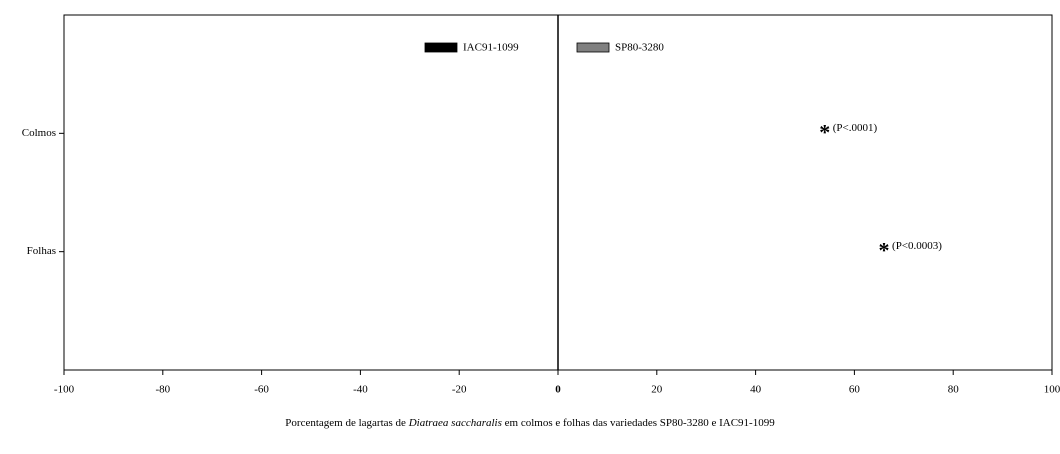 The width and height of the screenshot is (1060, 454). I want to click on annotation-text: (P<.0001), so click(855, 128).